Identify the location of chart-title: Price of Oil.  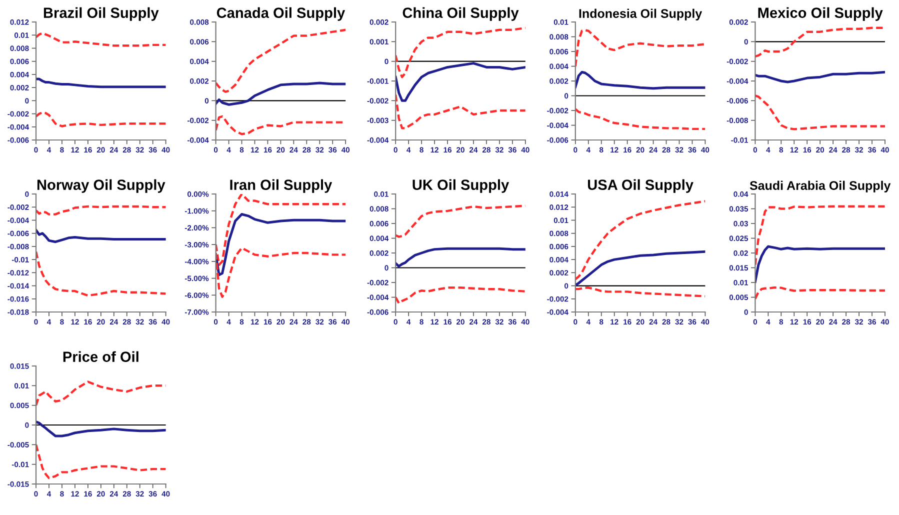
(100, 356).